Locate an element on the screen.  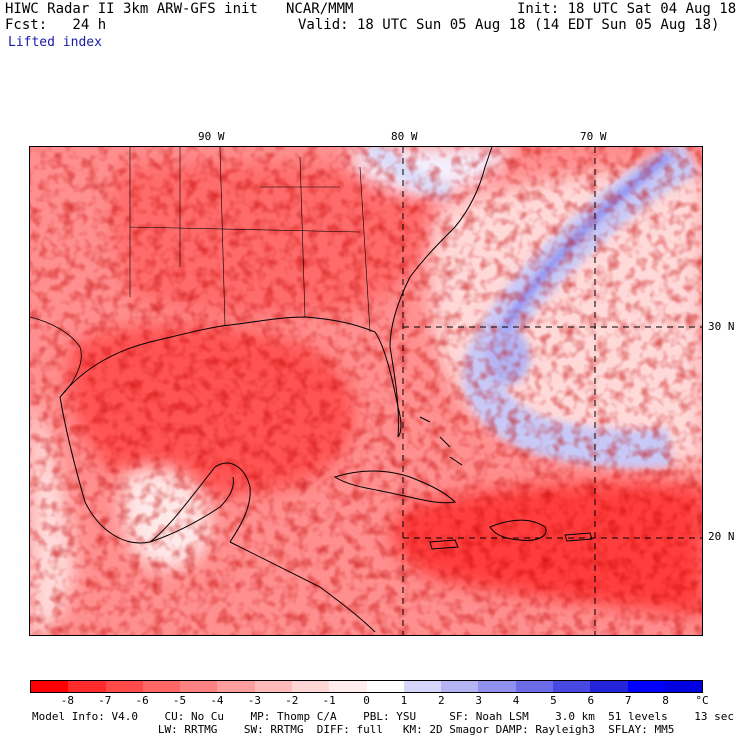
cuba-coast is located at coordinates (395, 487).